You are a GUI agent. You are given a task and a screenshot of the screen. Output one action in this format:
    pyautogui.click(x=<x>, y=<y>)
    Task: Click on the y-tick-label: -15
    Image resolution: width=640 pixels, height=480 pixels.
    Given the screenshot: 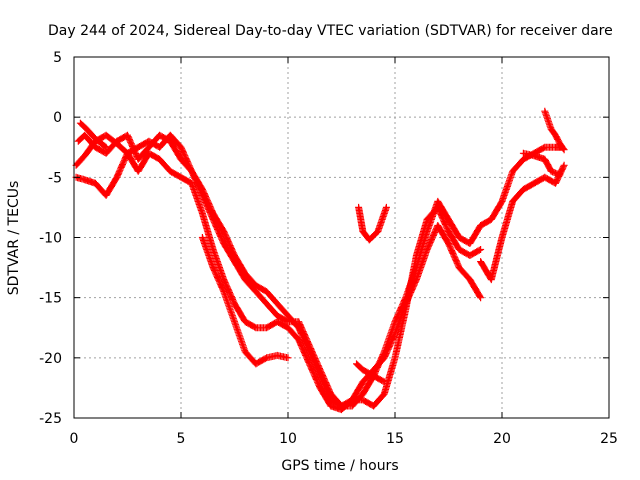 What is the action you would take?
    pyautogui.click(x=50, y=299)
    